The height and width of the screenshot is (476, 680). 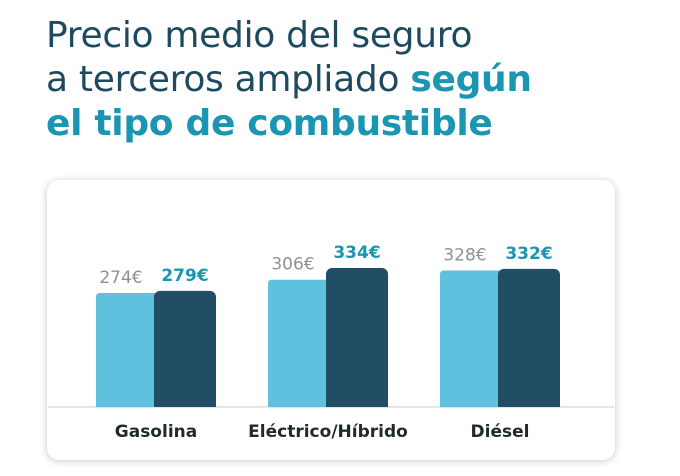 I want to click on title-line-3-highlight: el tipo de combustible, so click(x=269, y=123).